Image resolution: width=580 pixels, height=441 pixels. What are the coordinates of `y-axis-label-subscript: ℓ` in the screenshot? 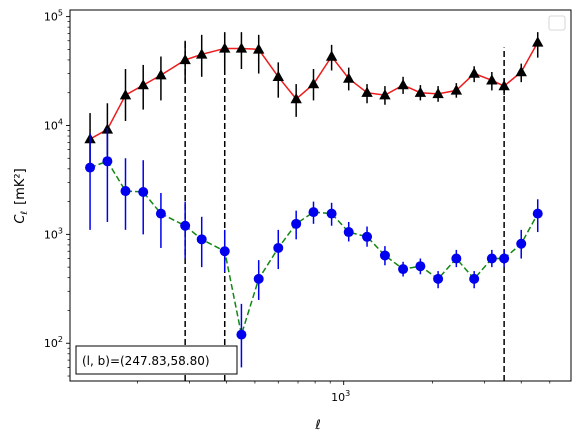 It's located at (25, 213).